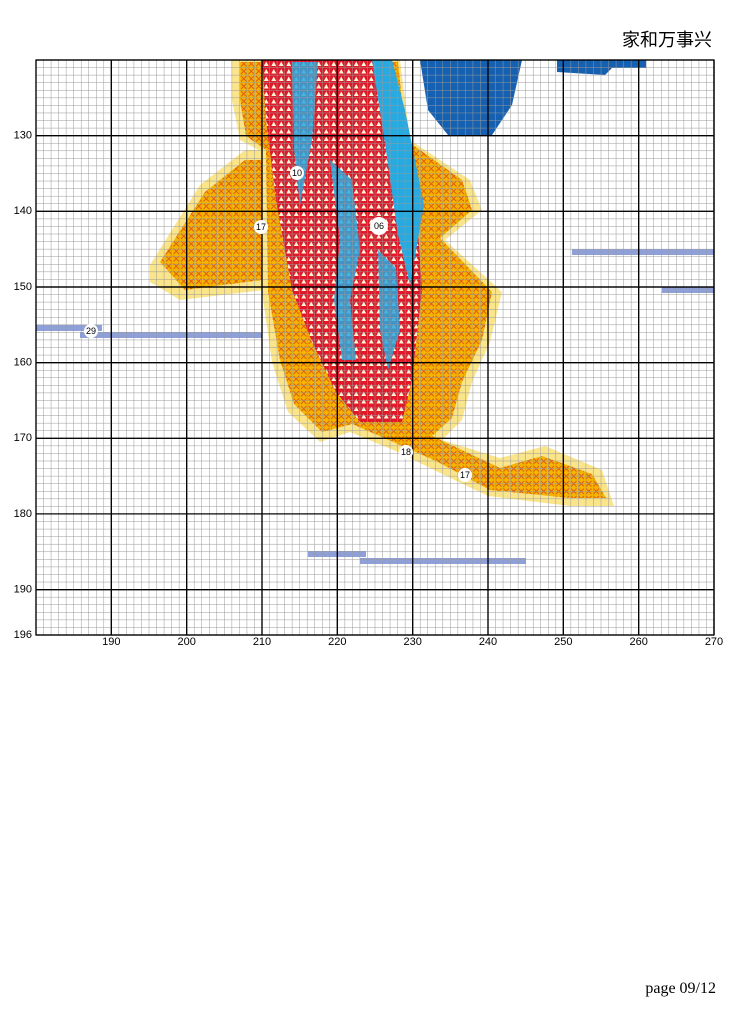 This screenshot has height=1027, width=750. I want to click on column-label: 260, so click(638, 642).